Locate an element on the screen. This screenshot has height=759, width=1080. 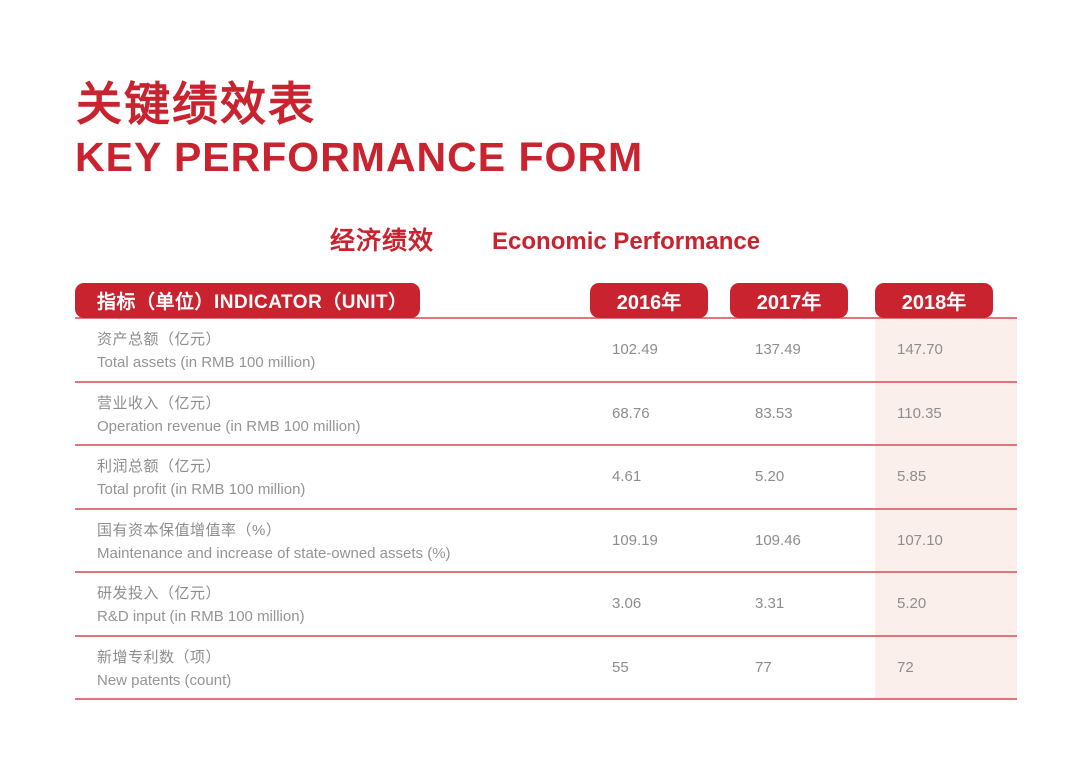
value-2017: 77 is located at coordinates (763, 667).